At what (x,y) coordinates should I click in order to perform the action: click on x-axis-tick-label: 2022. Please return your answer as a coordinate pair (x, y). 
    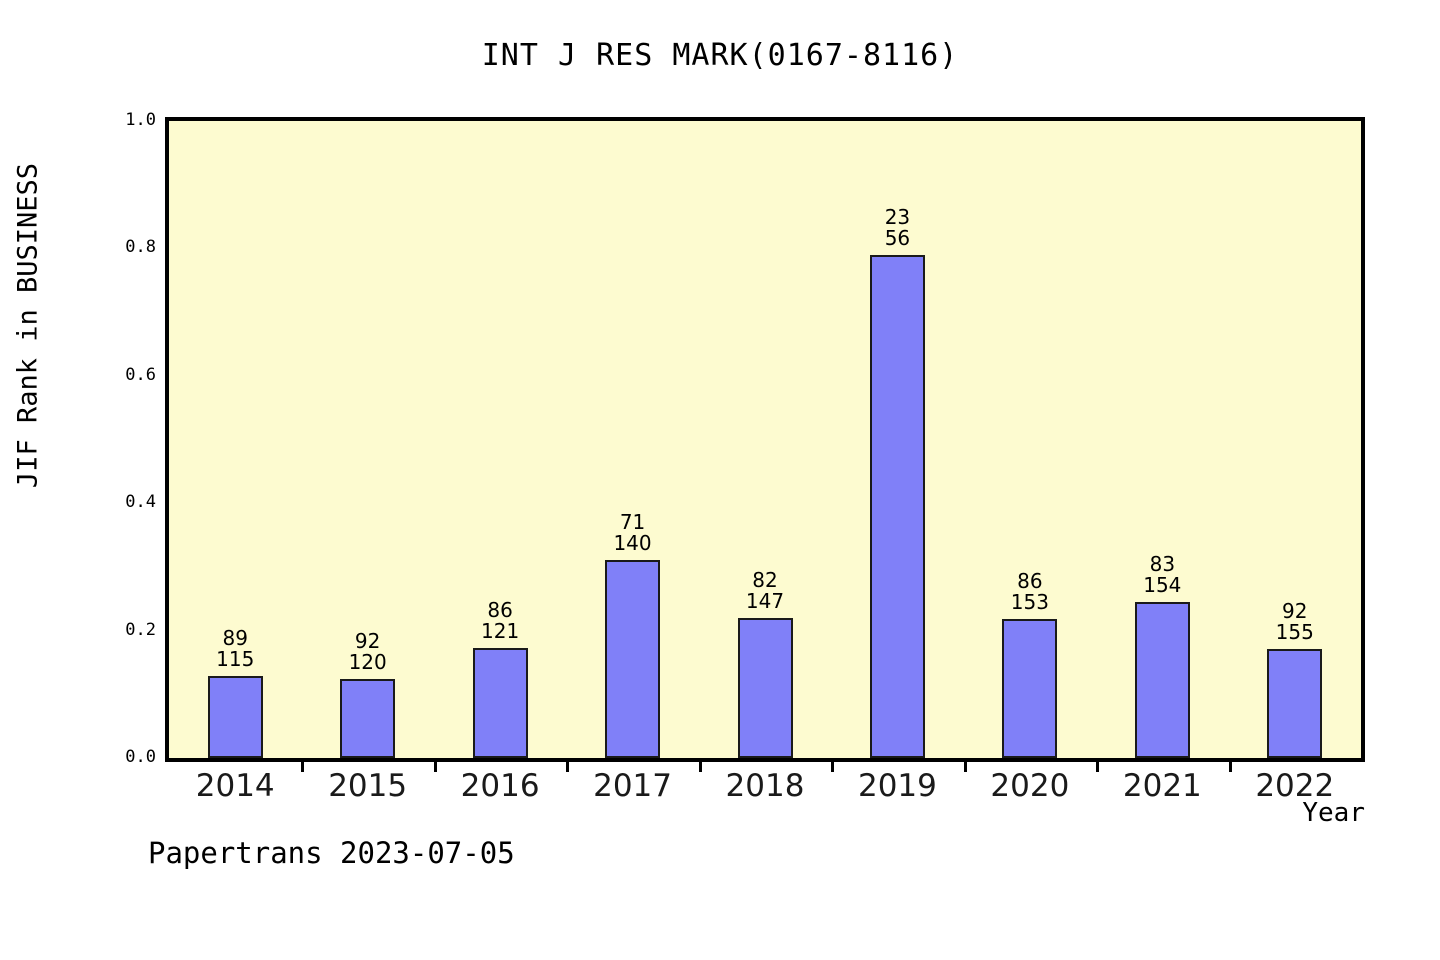
    Looking at the image, I should click on (1295, 786).